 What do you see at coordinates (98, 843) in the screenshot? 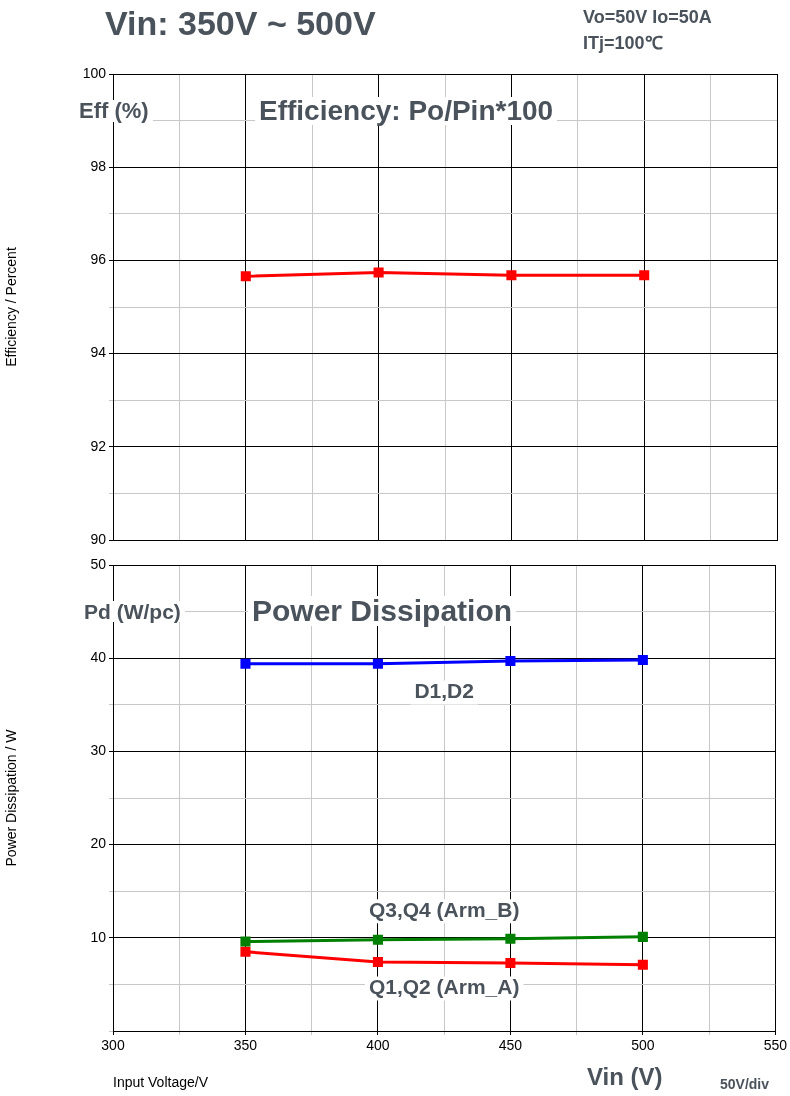
I see `y-tick-label: 20` at bounding box center [98, 843].